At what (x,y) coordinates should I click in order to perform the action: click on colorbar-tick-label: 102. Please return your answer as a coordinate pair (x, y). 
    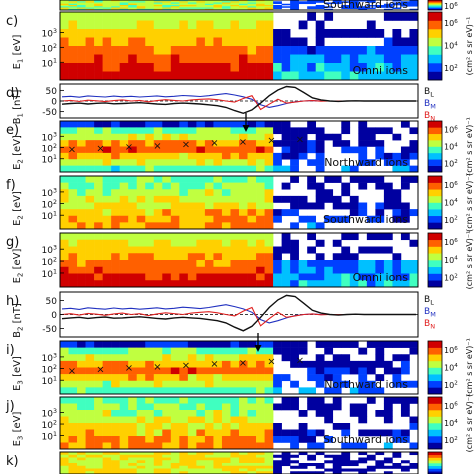
    Looking at the image, I should click on (451, 68).